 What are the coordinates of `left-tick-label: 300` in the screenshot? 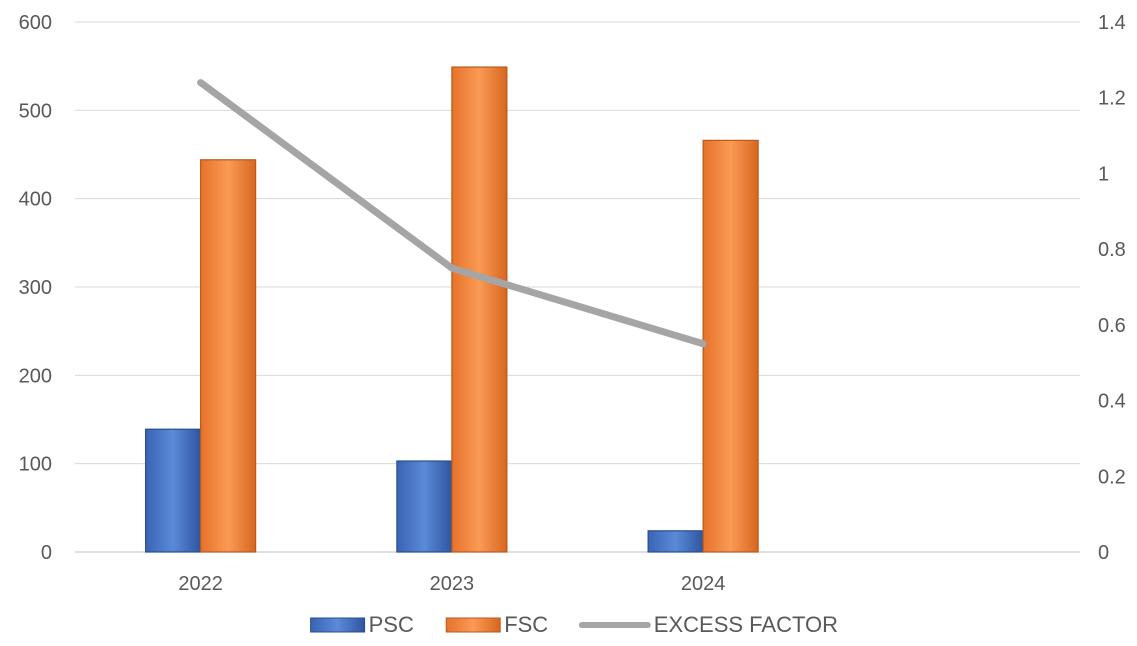 It's located at (35, 288).